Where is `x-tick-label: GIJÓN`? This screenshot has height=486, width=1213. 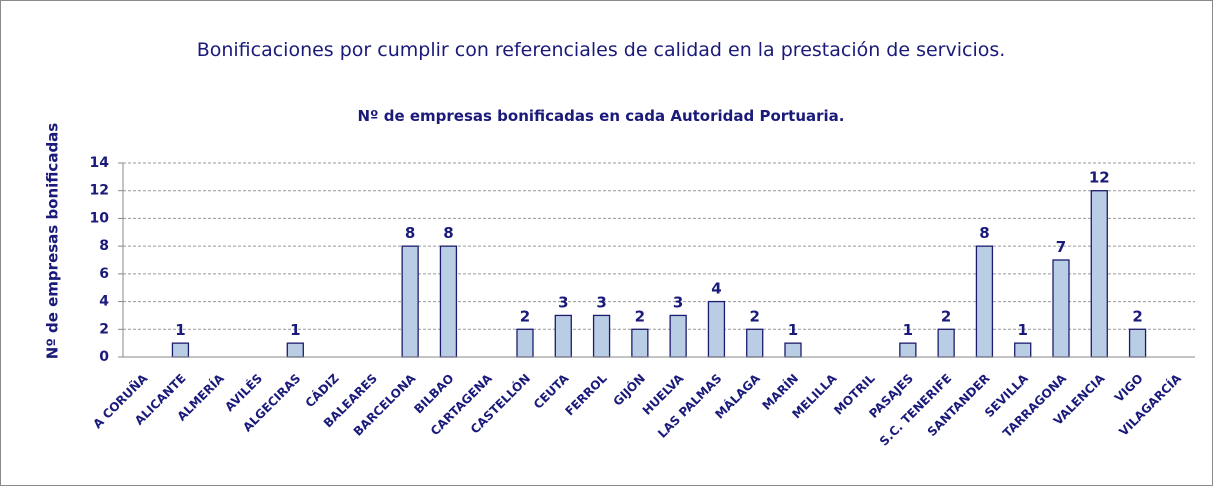 x-tick-label: GIJÓN is located at coordinates (629, 390).